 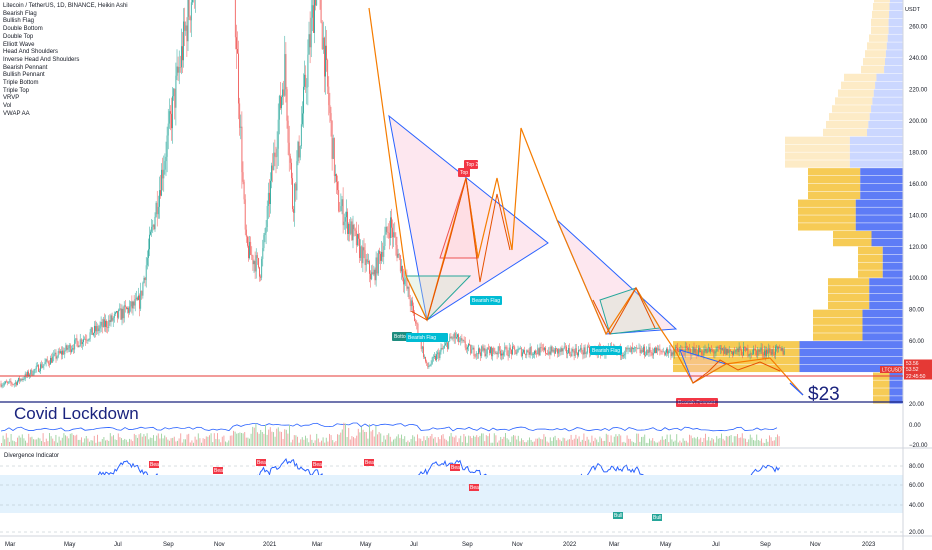 I want to click on indicator-item: Triple Bottom, so click(x=21, y=83).